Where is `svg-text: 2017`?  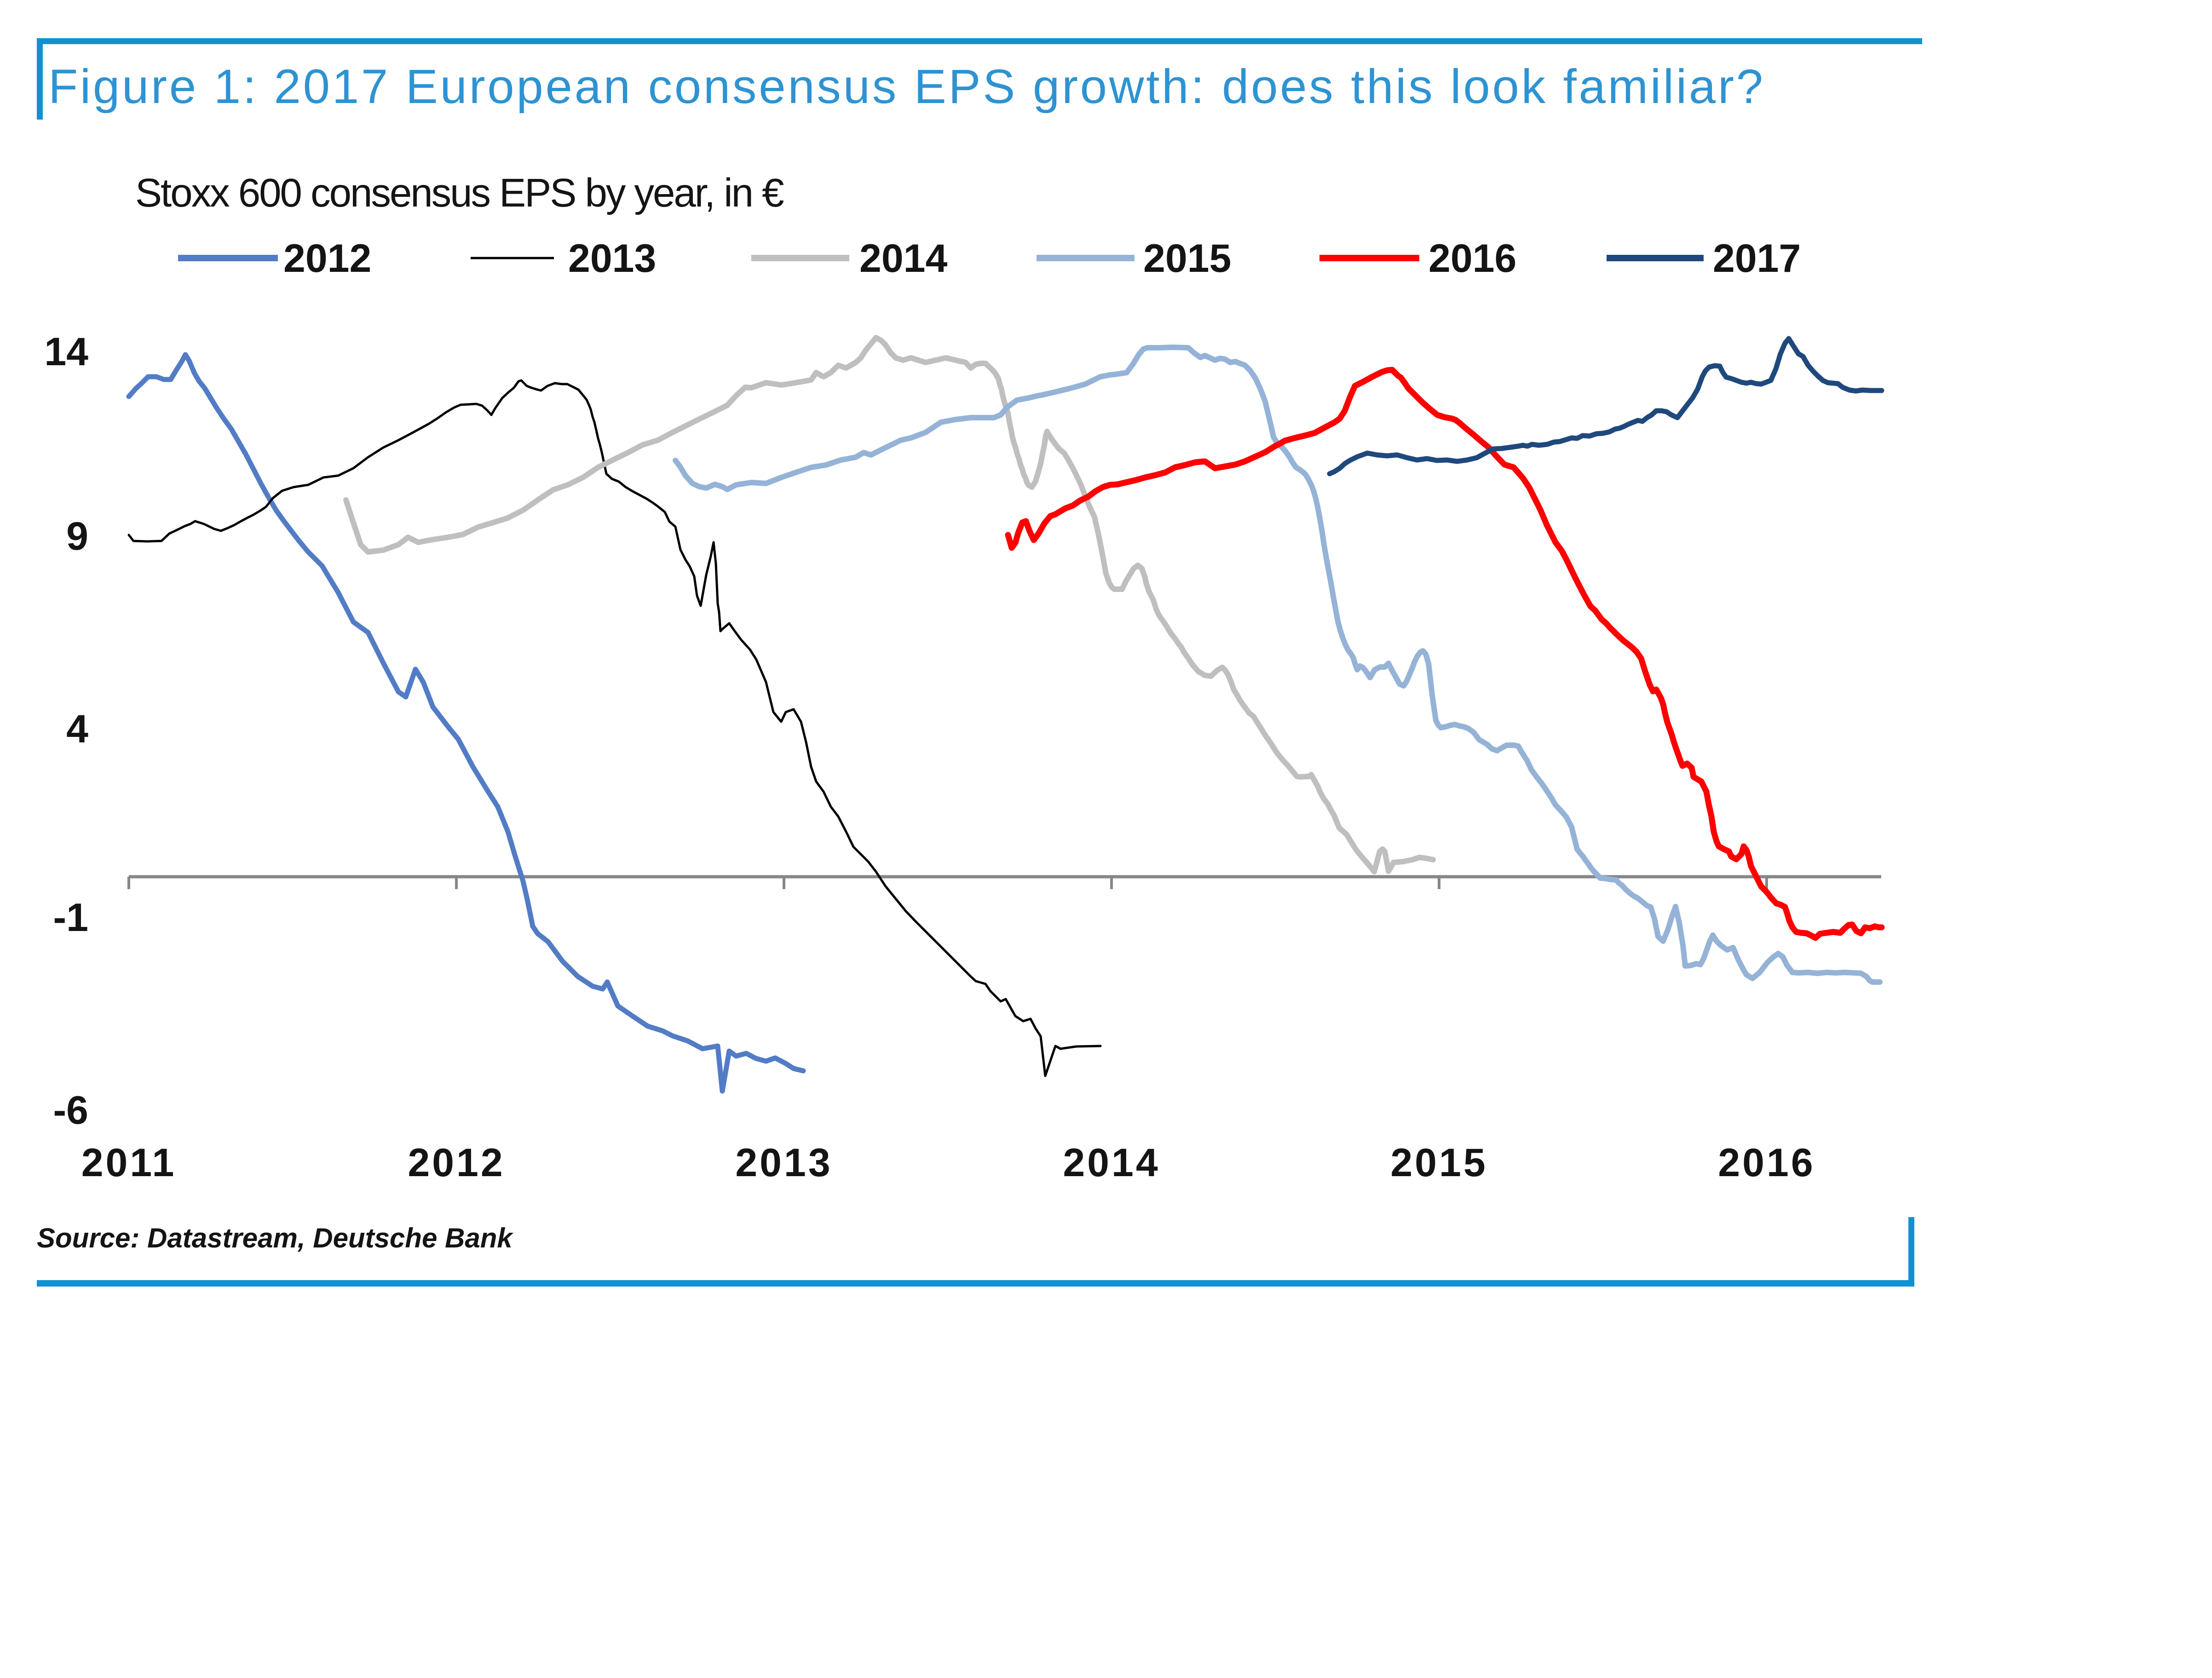
svg-text: 2017 is located at coordinates (1757, 258).